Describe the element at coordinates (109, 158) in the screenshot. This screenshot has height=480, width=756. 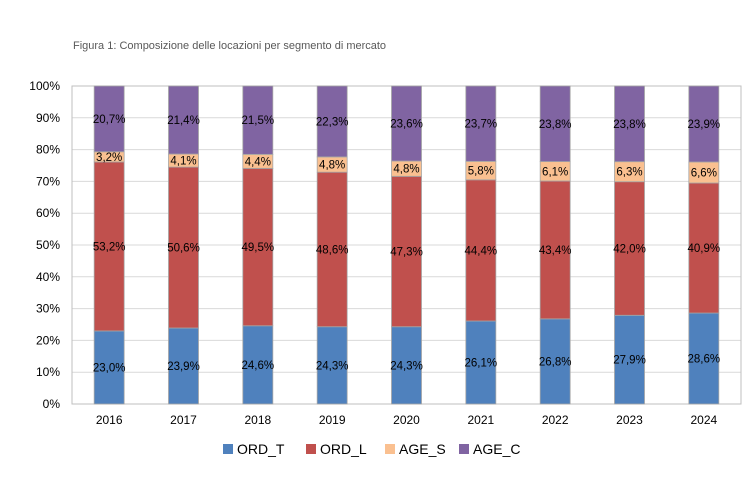
I see `data-label: 3,2%` at that location.